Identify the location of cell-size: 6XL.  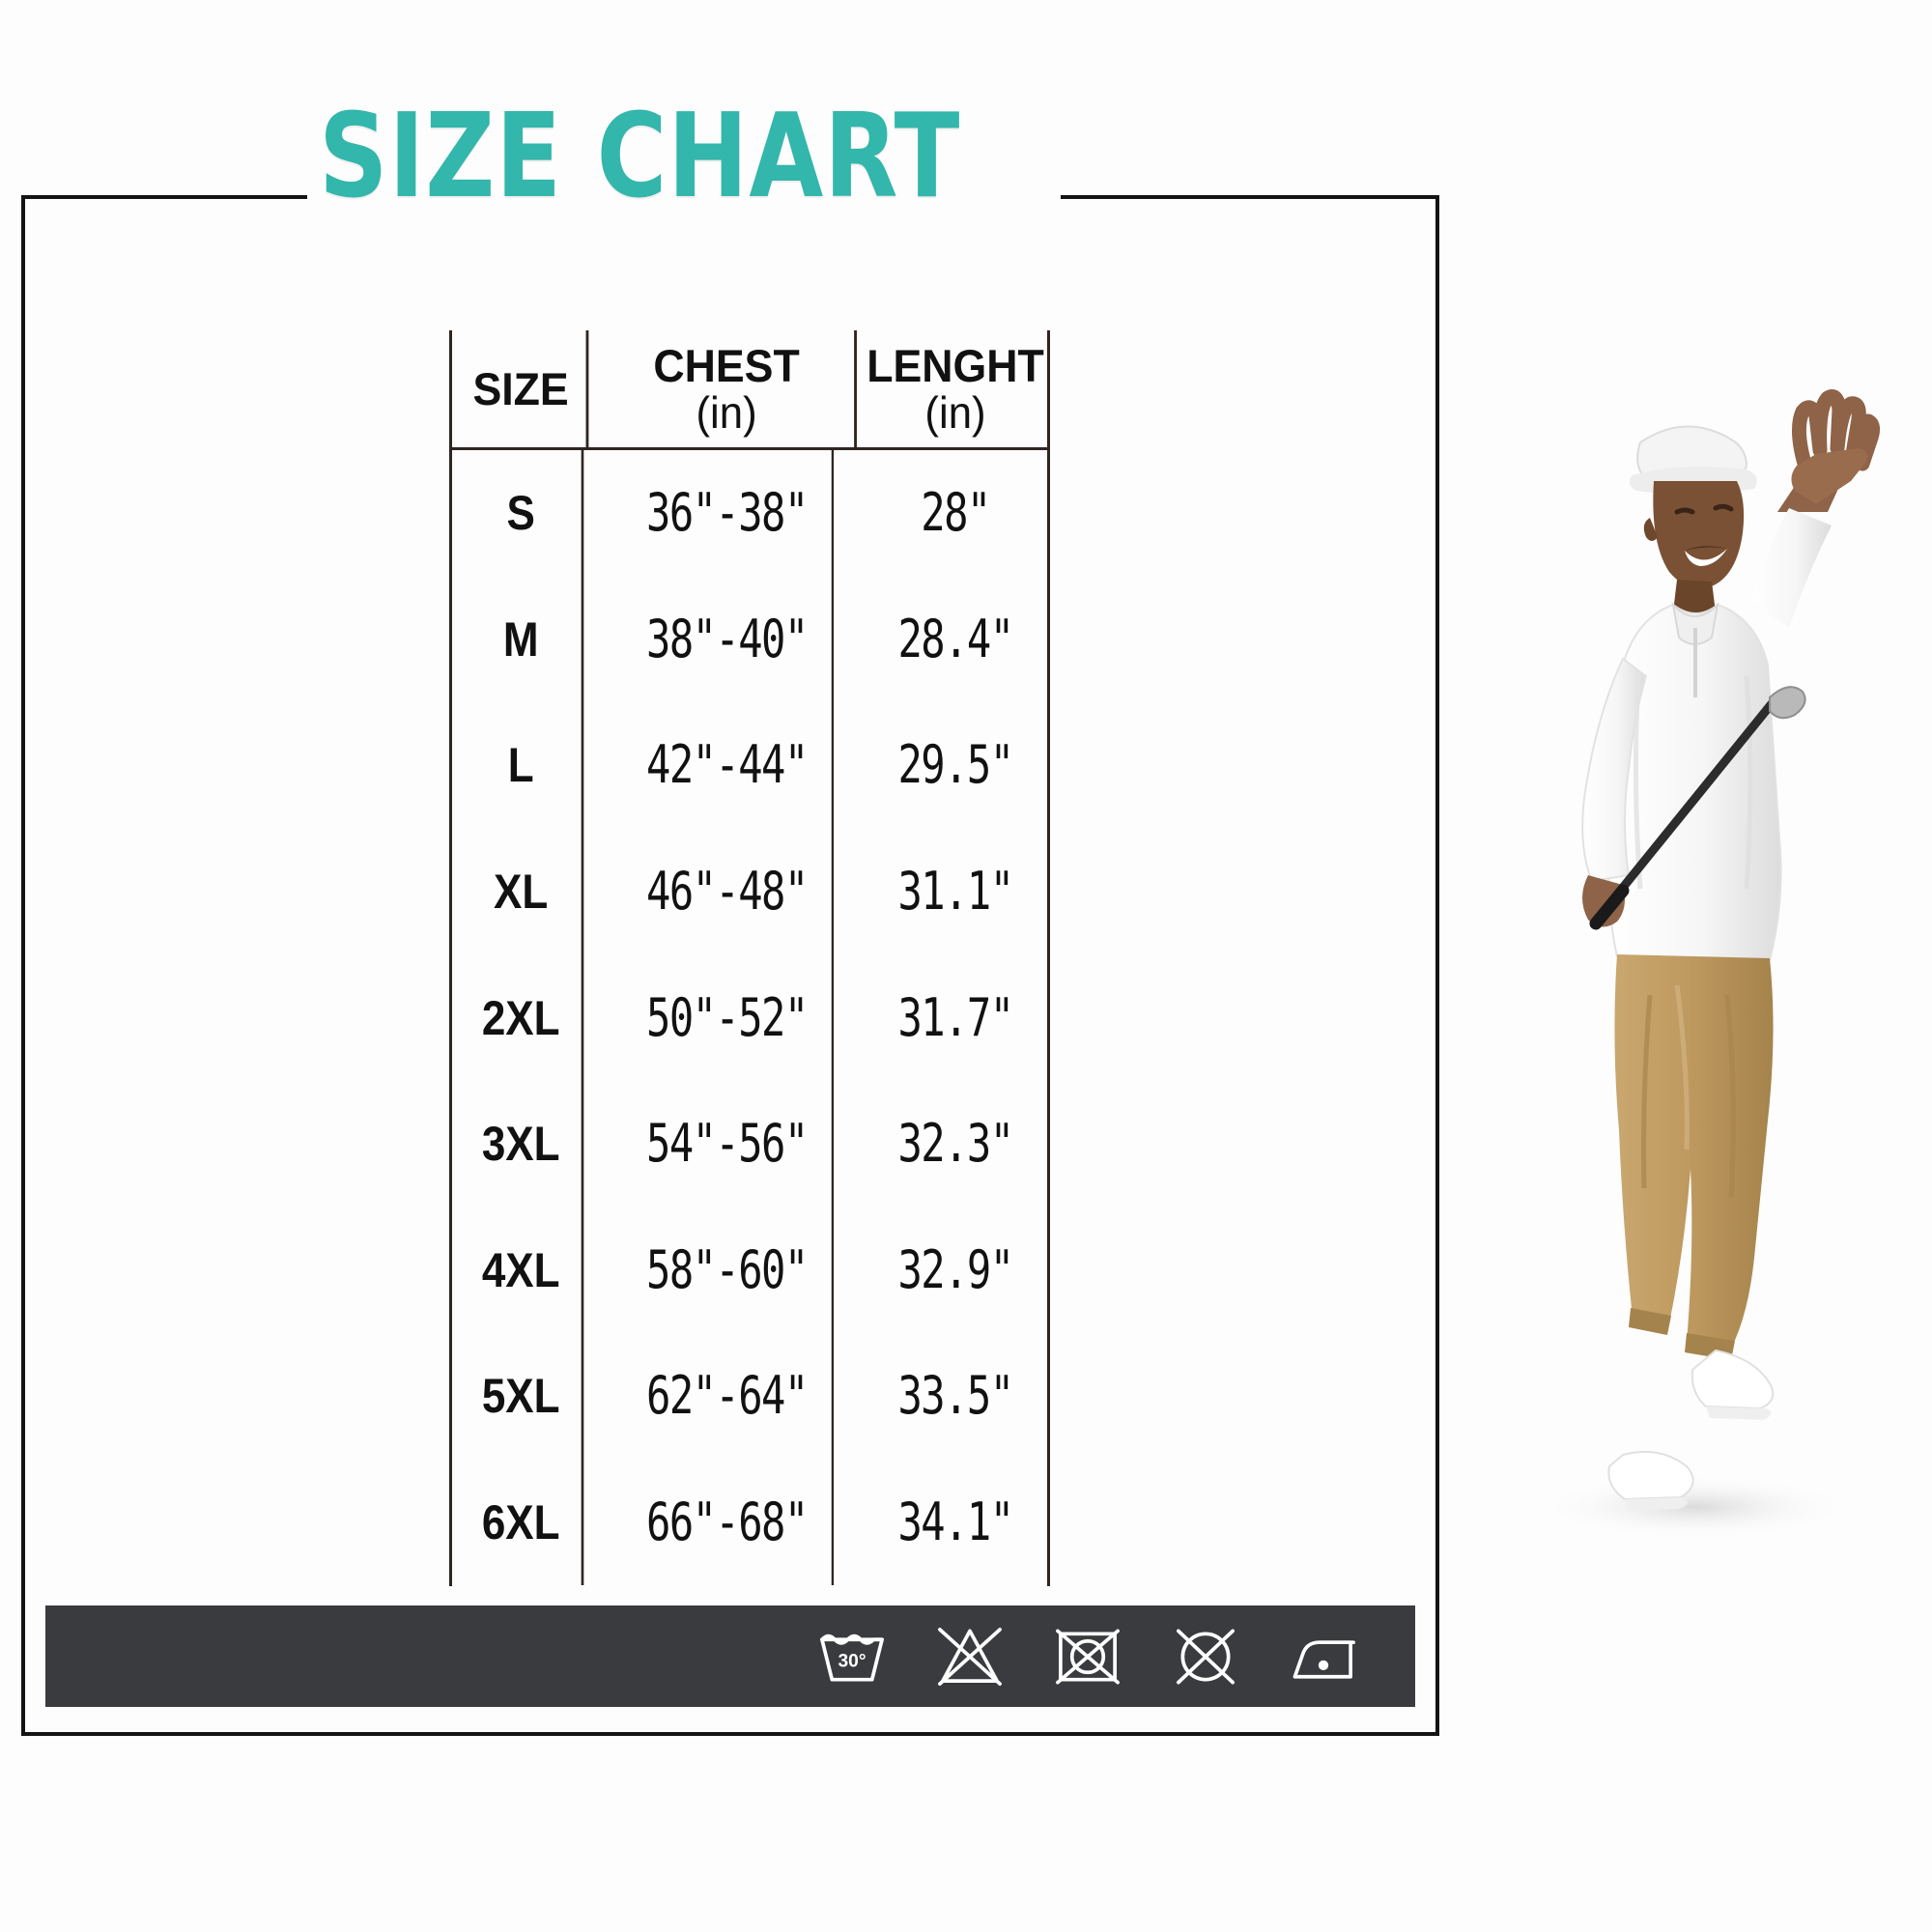
(522, 1522).